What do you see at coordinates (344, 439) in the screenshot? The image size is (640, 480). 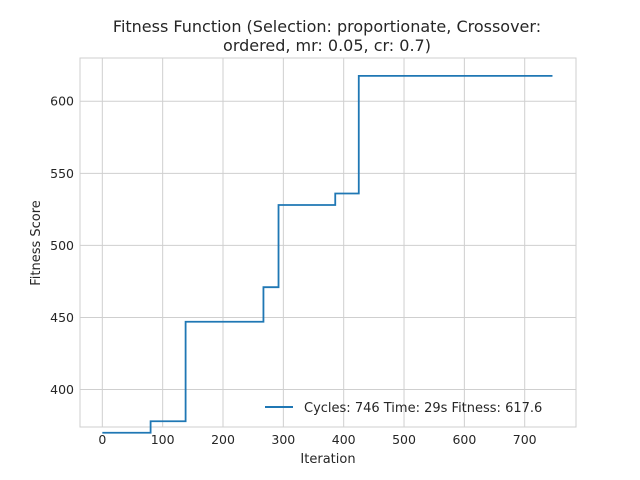 I see `x-tick-label: 400` at bounding box center [344, 439].